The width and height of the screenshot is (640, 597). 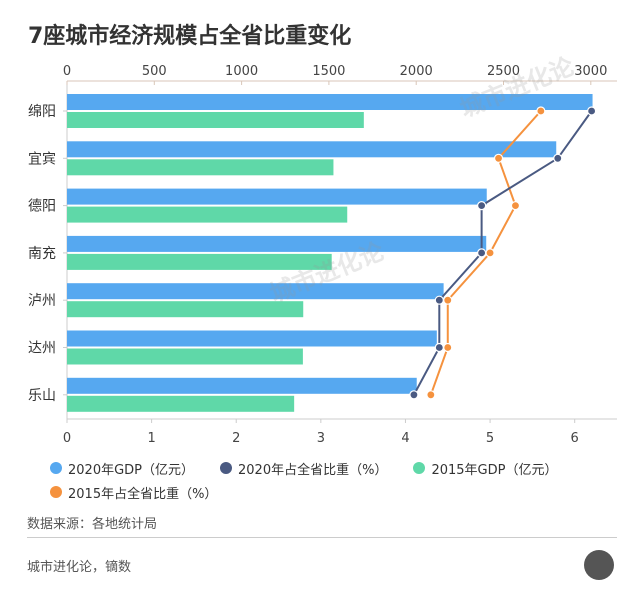 I want to click on watermark: 城市进化论, so click(x=517, y=87).